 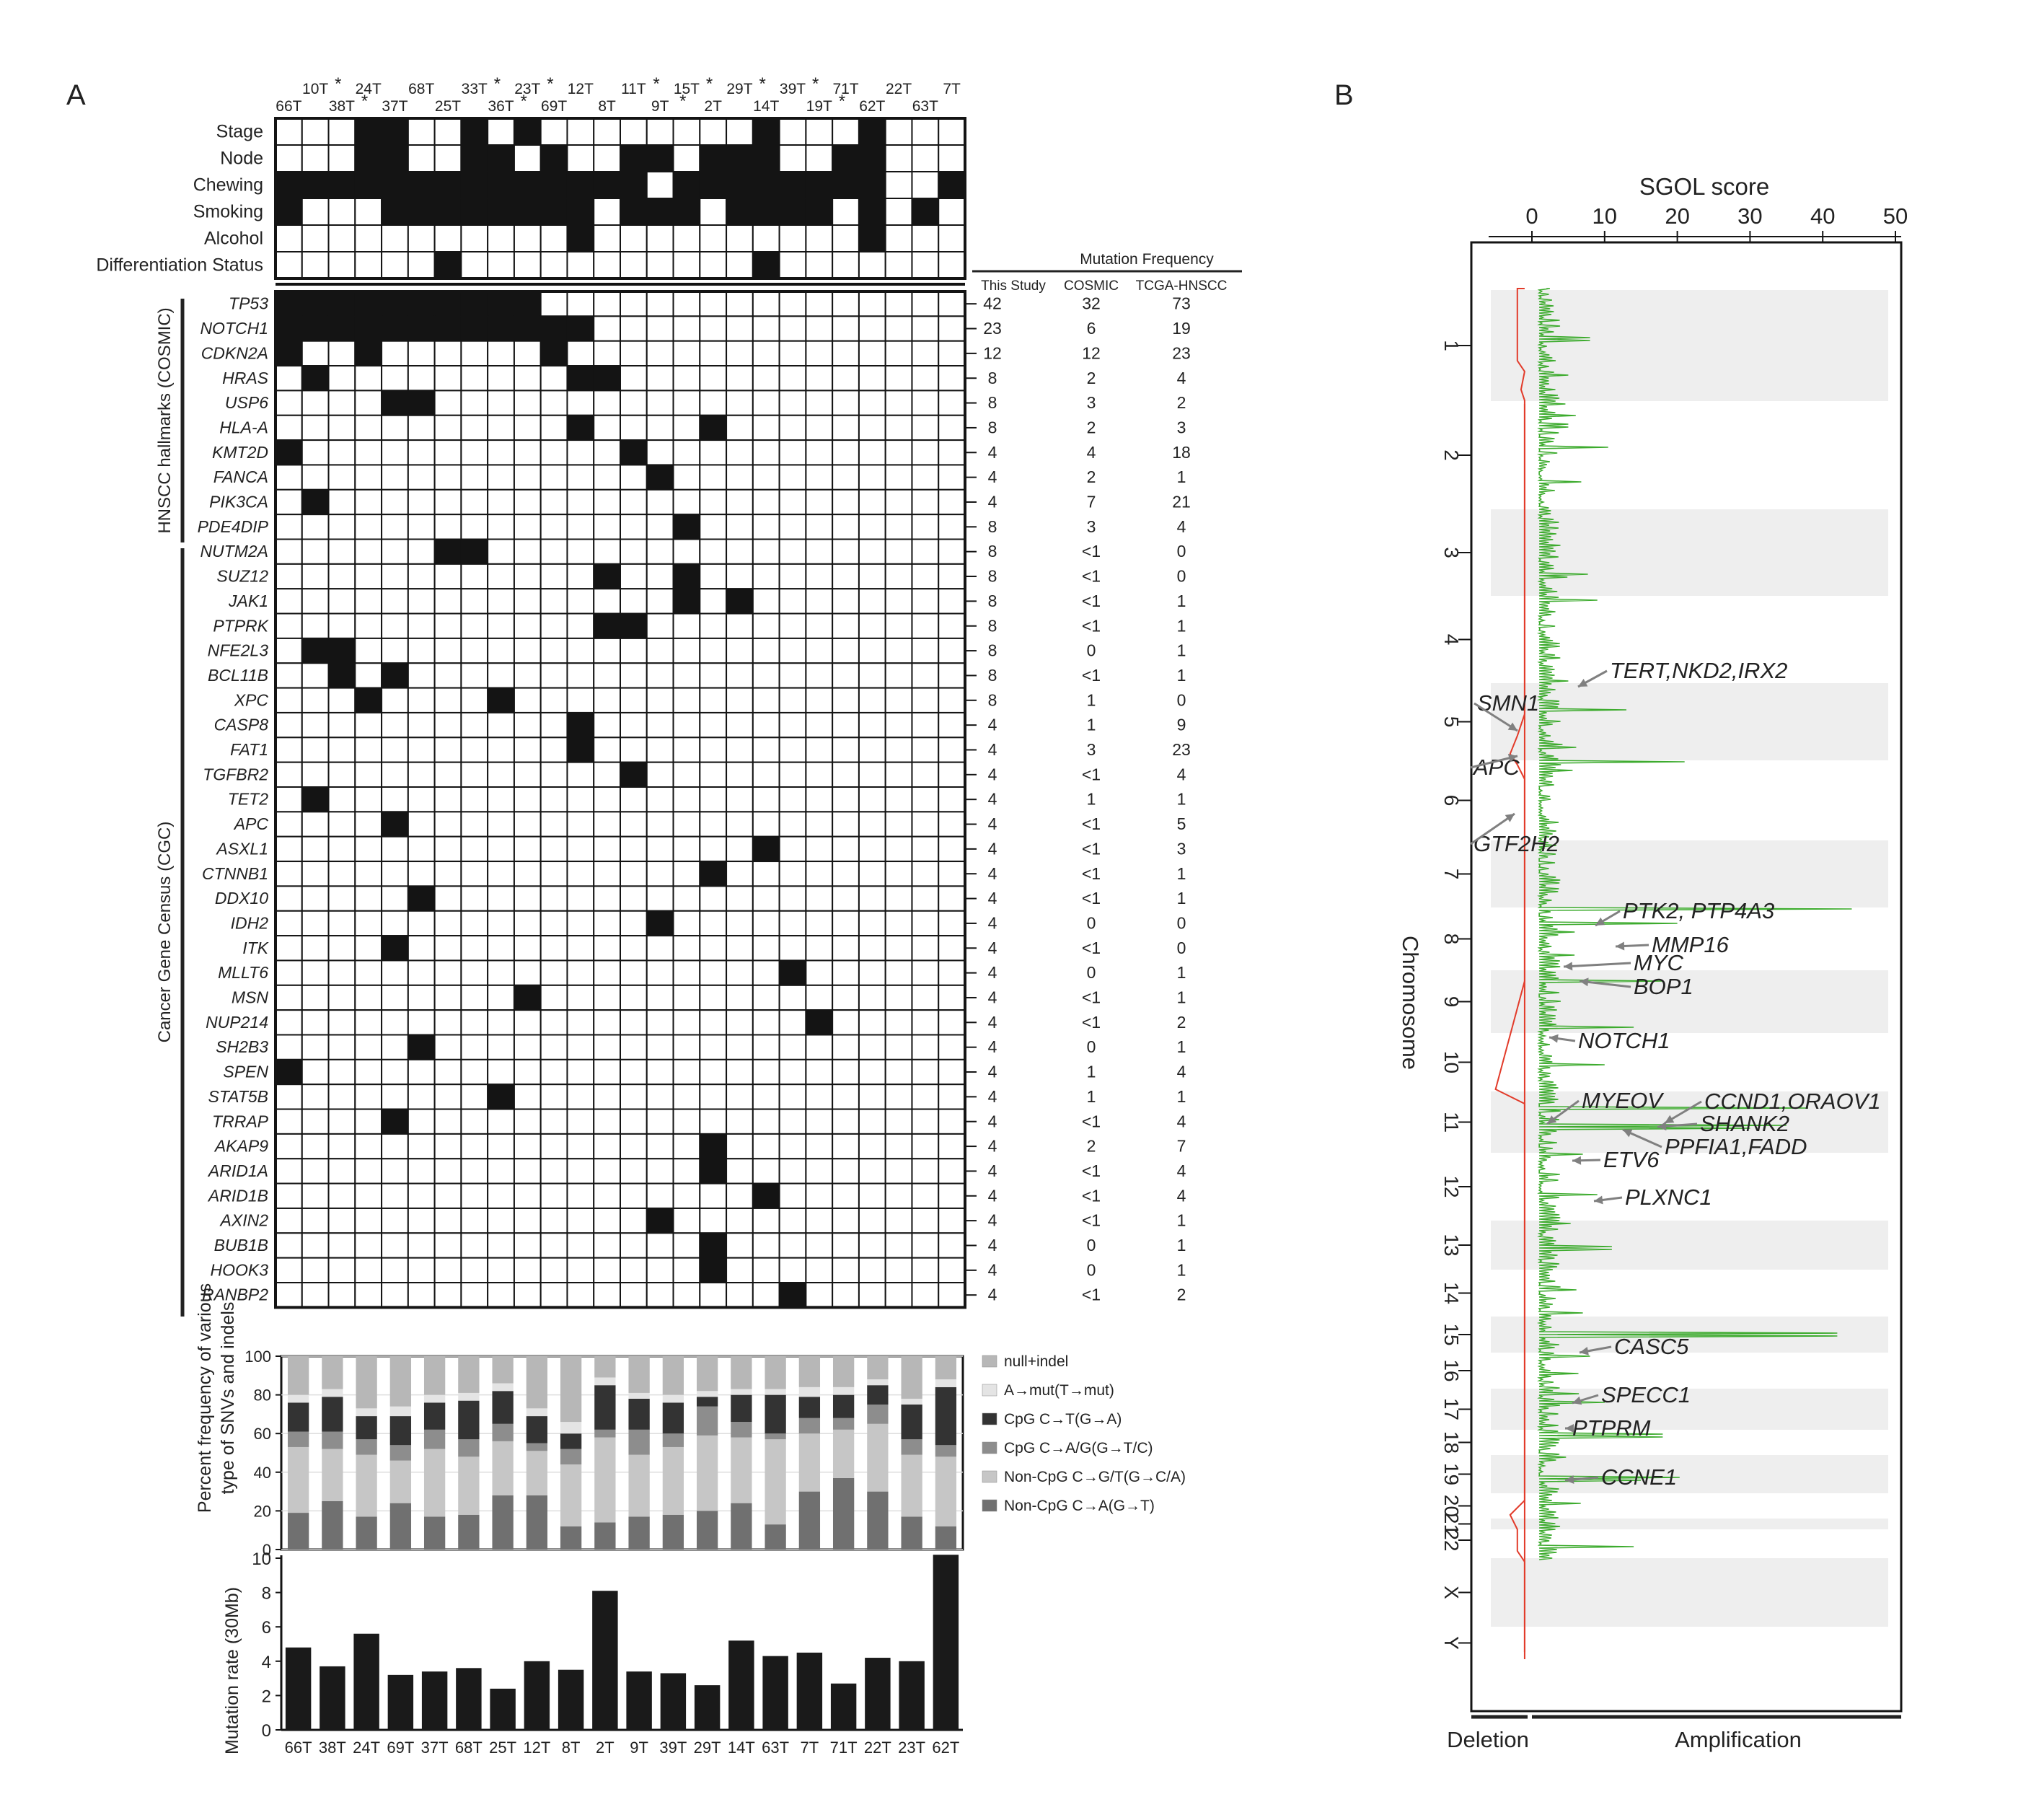 I want to click on gene-name: XPC, so click(x=251, y=700).